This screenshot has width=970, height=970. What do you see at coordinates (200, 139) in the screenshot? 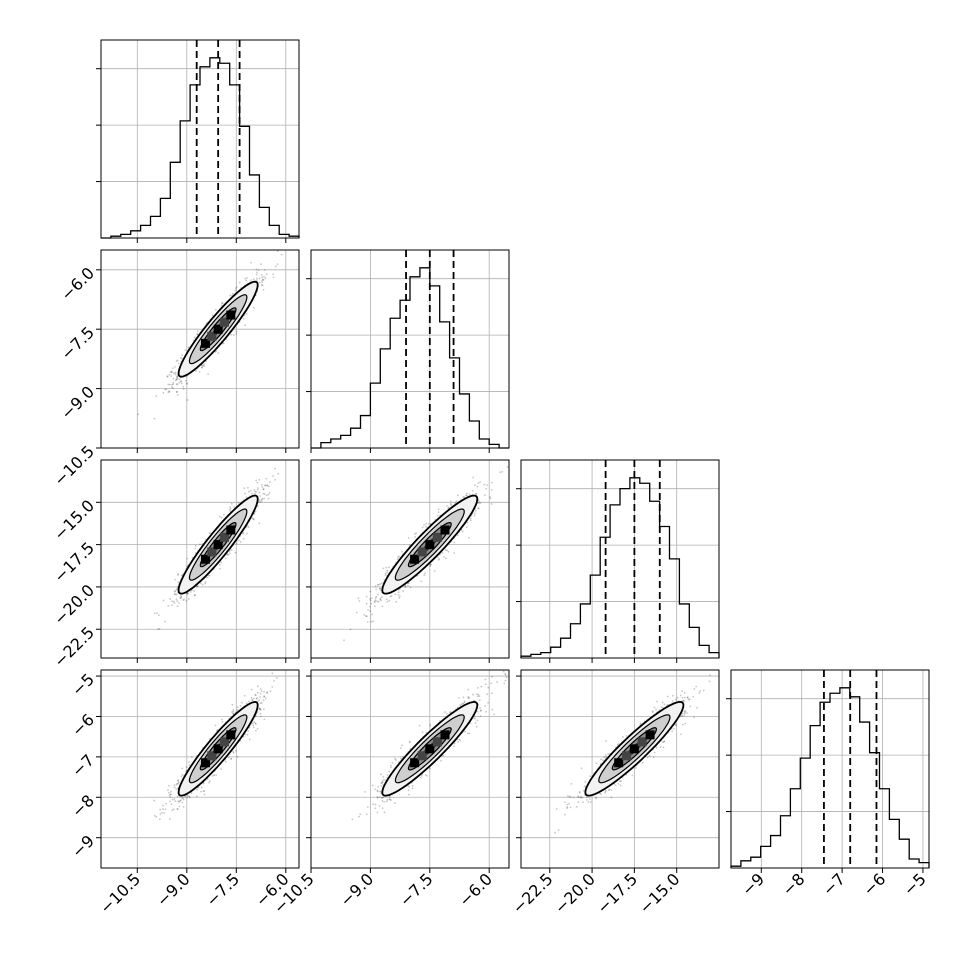
I see `panel-frame` at bounding box center [200, 139].